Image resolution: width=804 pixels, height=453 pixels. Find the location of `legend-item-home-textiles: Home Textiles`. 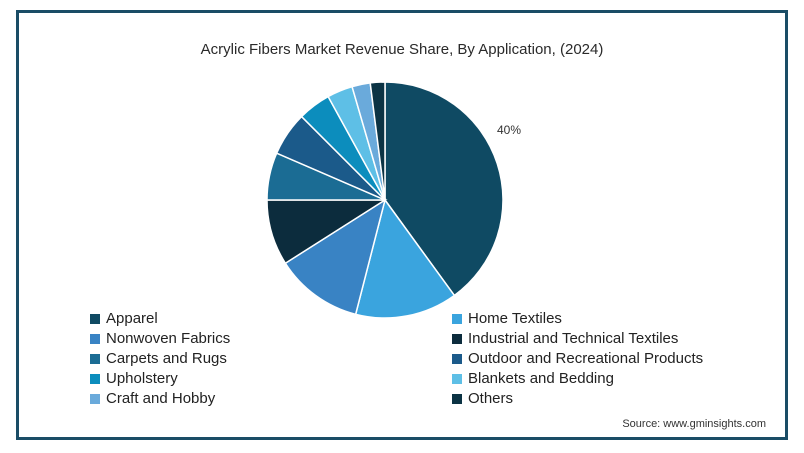

legend-item-home-textiles: Home Textiles is located at coordinates (507, 318).